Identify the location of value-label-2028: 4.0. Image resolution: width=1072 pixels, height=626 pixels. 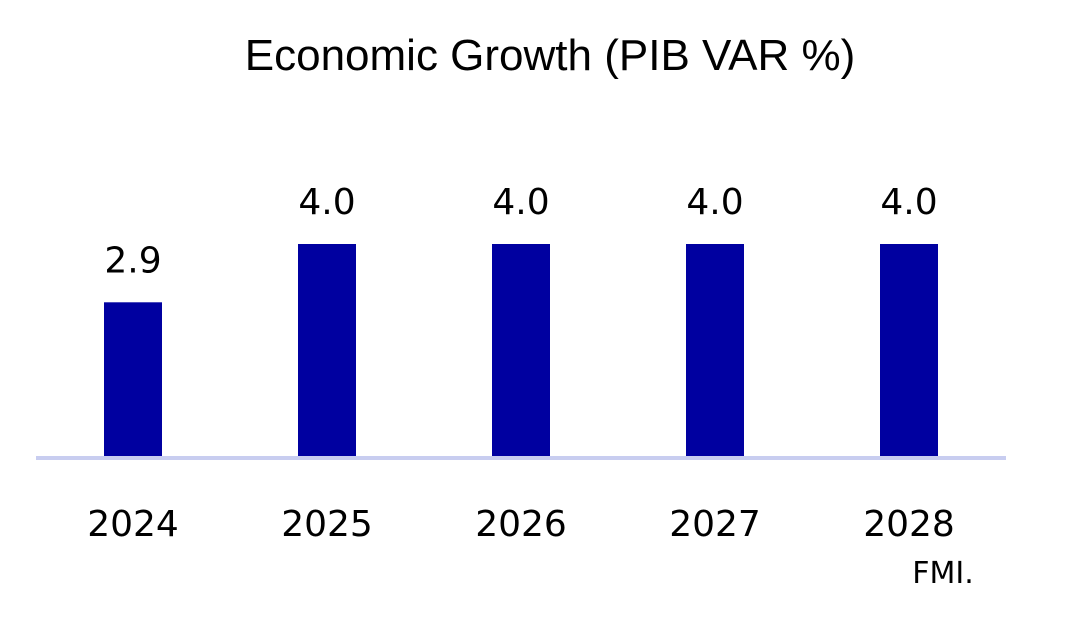
(908, 202).